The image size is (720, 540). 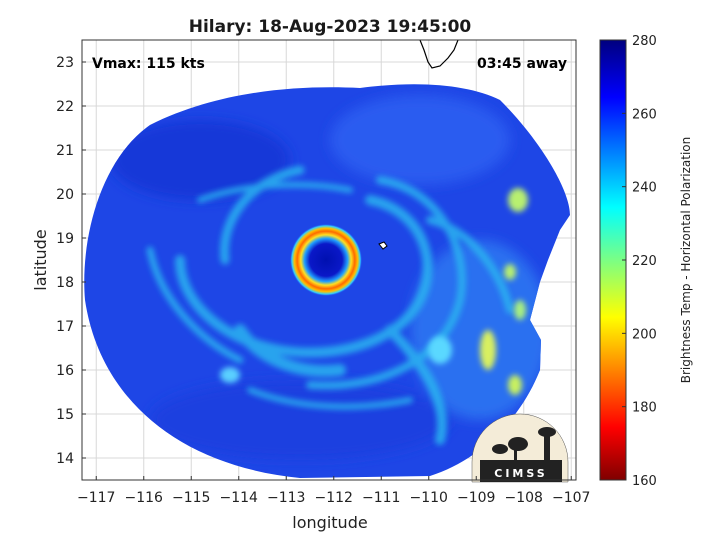 I want to click on x-tick-label: −116, so click(x=144, y=498).